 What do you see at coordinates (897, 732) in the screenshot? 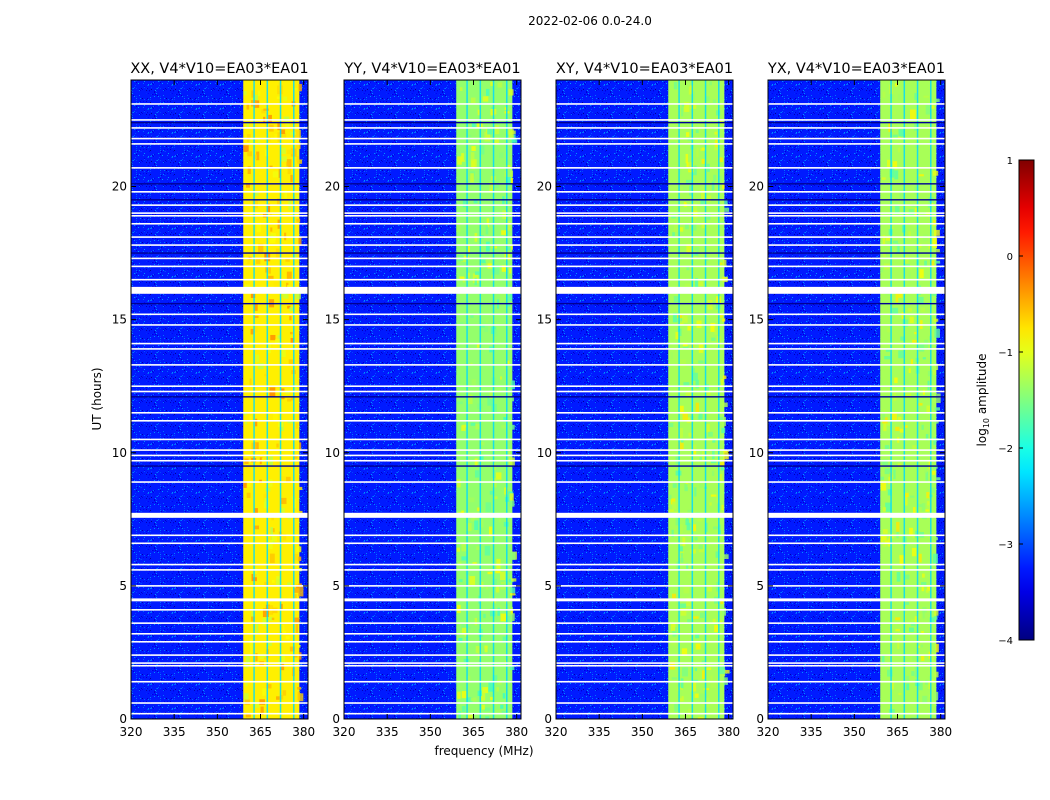
I see `x-tick-label: 365` at bounding box center [897, 732].